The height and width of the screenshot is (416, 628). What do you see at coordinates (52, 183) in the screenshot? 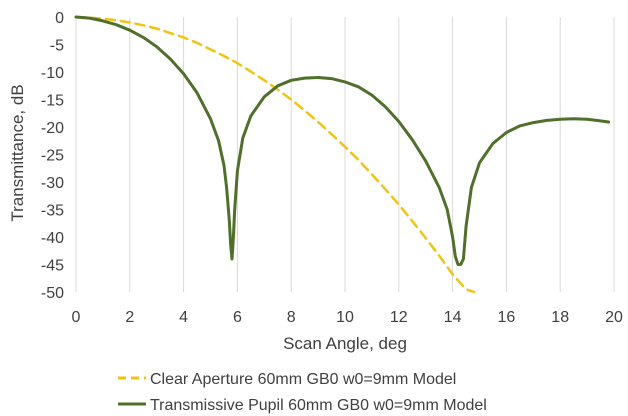
I see `y-tick-label-6: -30` at bounding box center [52, 183].